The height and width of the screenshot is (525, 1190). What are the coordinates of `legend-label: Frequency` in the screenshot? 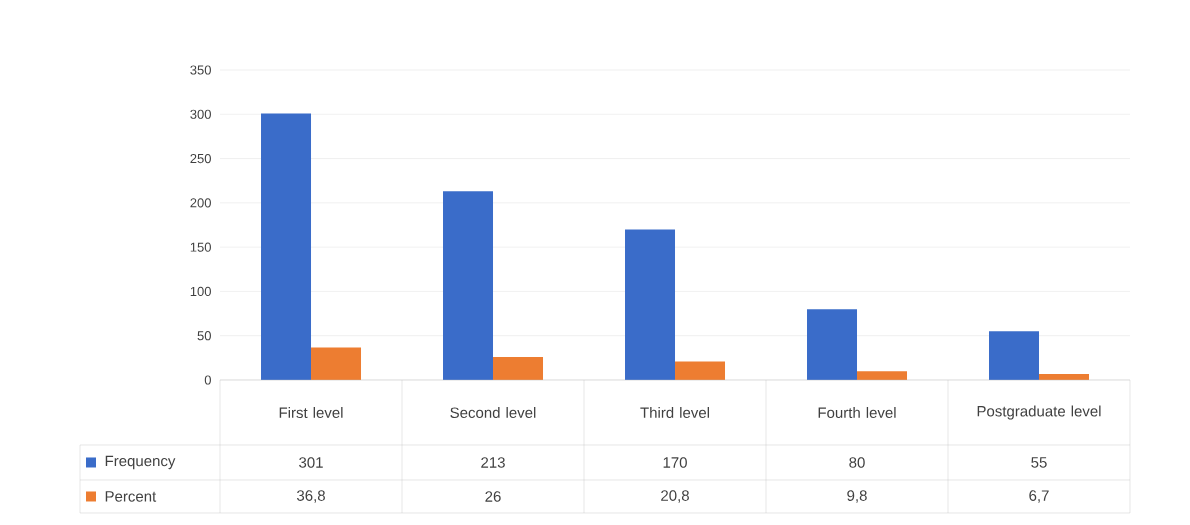 It's located at (140, 462).